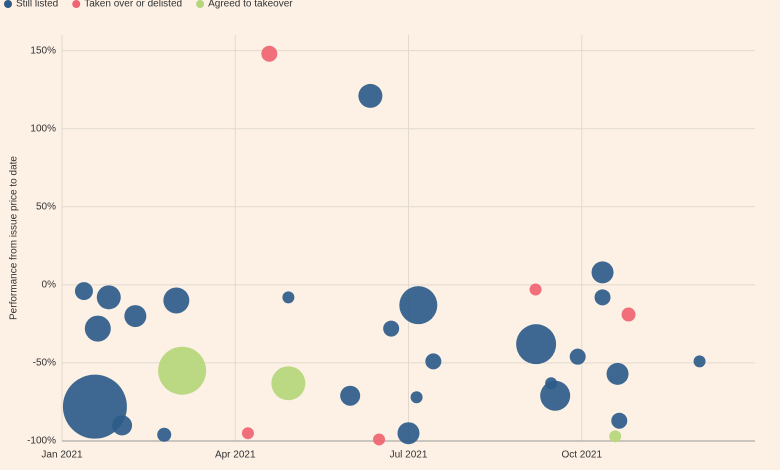 This screenshot has height=470, width=780. What do you see at coordinates (133, 5) in the screenshot?
I see `legend-label: Taken over or delisted` at bounding box center [133, 5].